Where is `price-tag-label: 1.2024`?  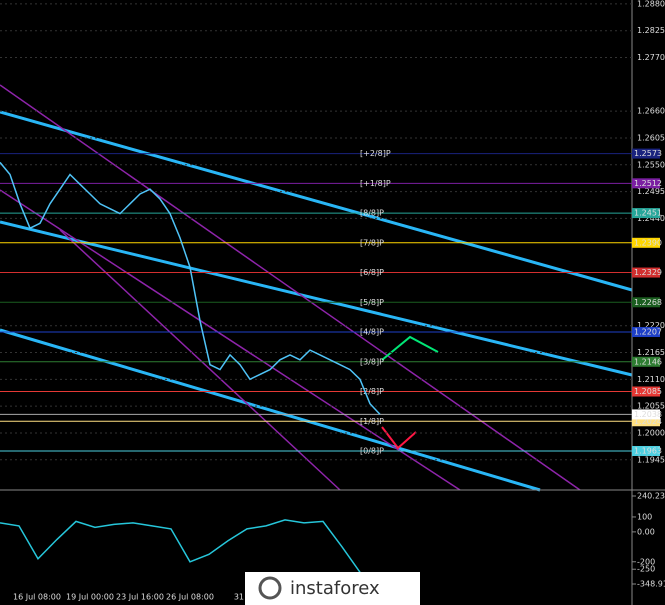
price-tag-label: 1.2024 is located at coordinates (648, 421).